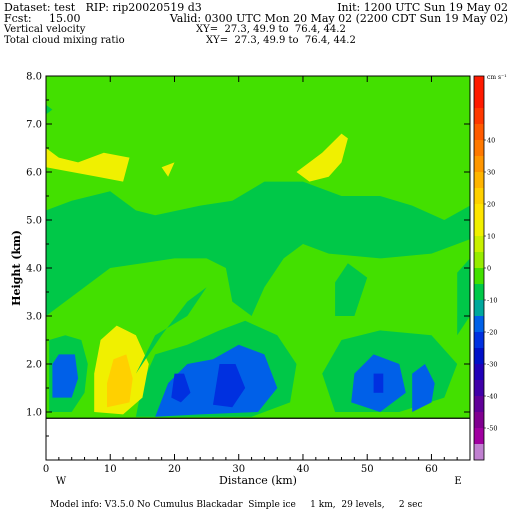  I want to click on colorbar-label: 40, so click(491, 141).